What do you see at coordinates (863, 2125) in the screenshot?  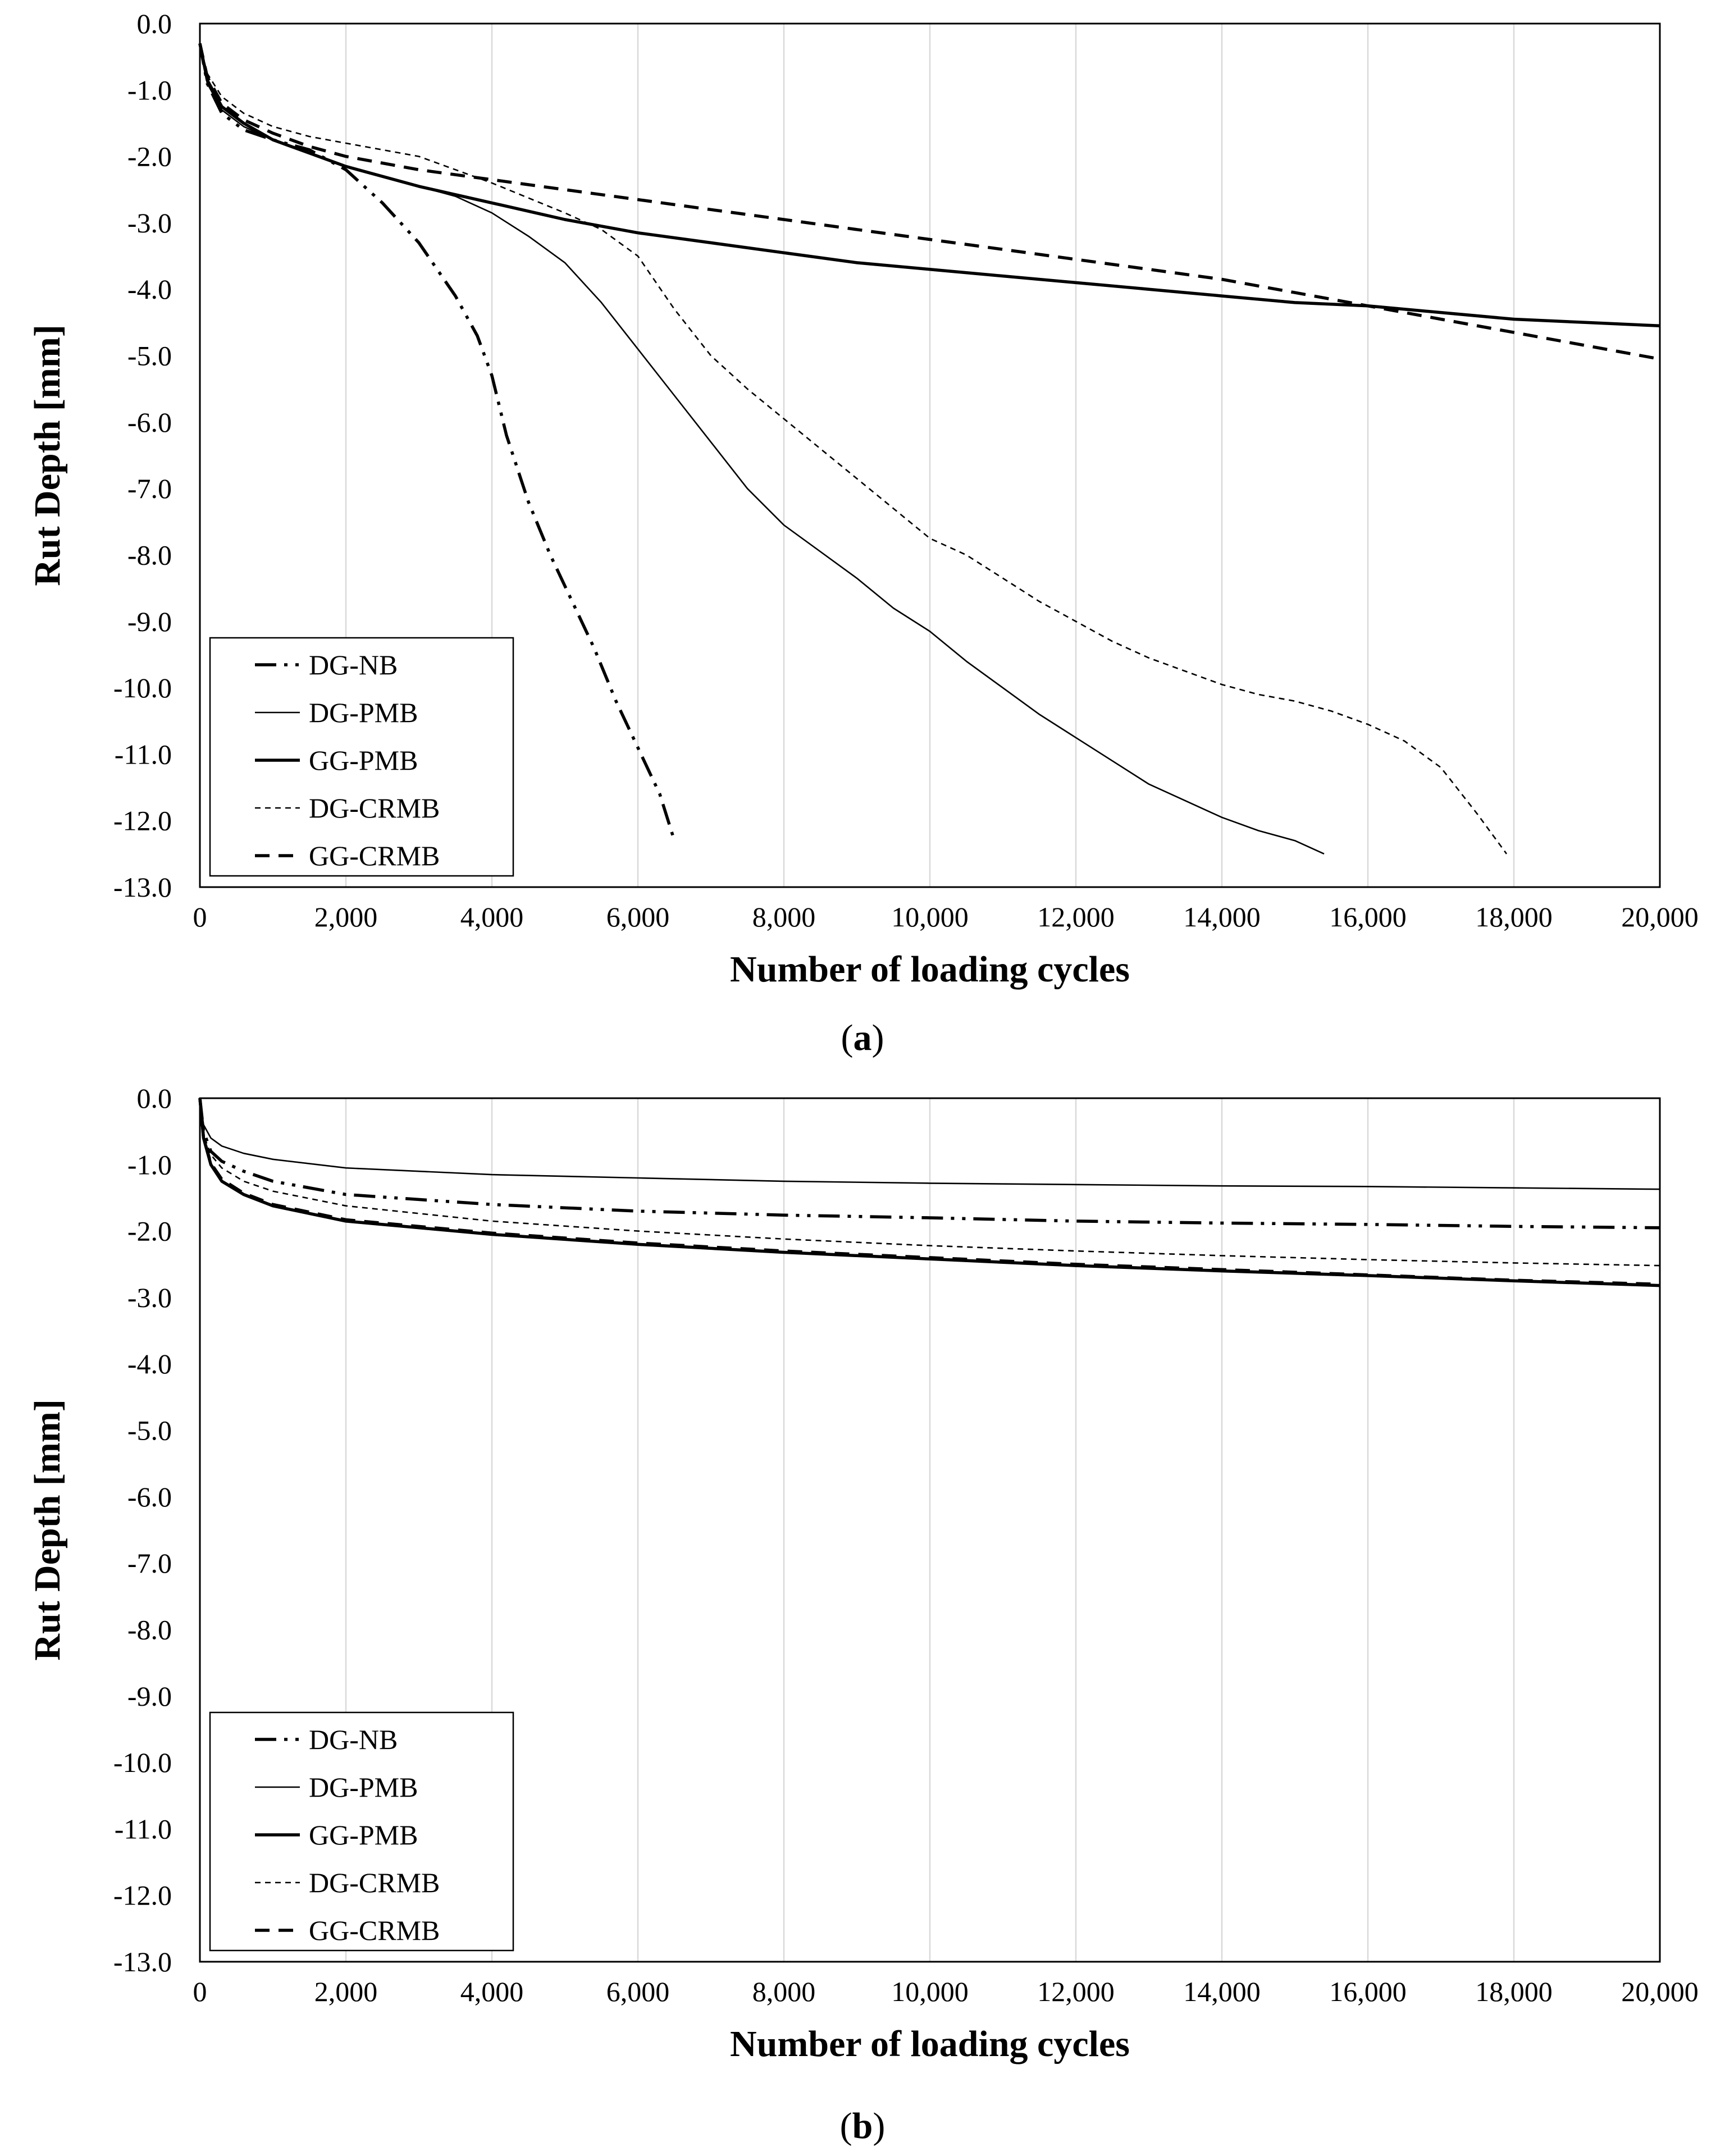 I see `panel-label-b: (b)` at bounding box center [863, 2125].